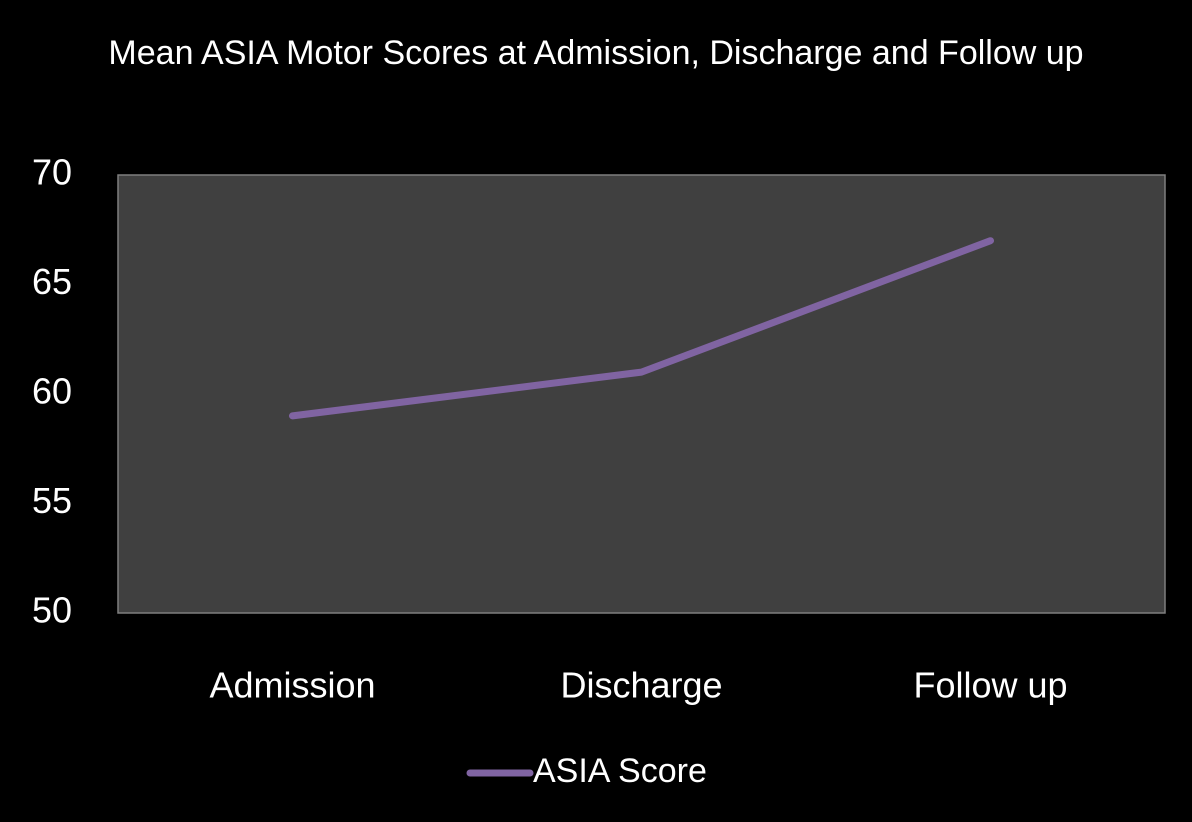 Image resolution: width=1192 pixels, height=822 pixels. I want to click on y-tick-label: 70, so click(52, 172).